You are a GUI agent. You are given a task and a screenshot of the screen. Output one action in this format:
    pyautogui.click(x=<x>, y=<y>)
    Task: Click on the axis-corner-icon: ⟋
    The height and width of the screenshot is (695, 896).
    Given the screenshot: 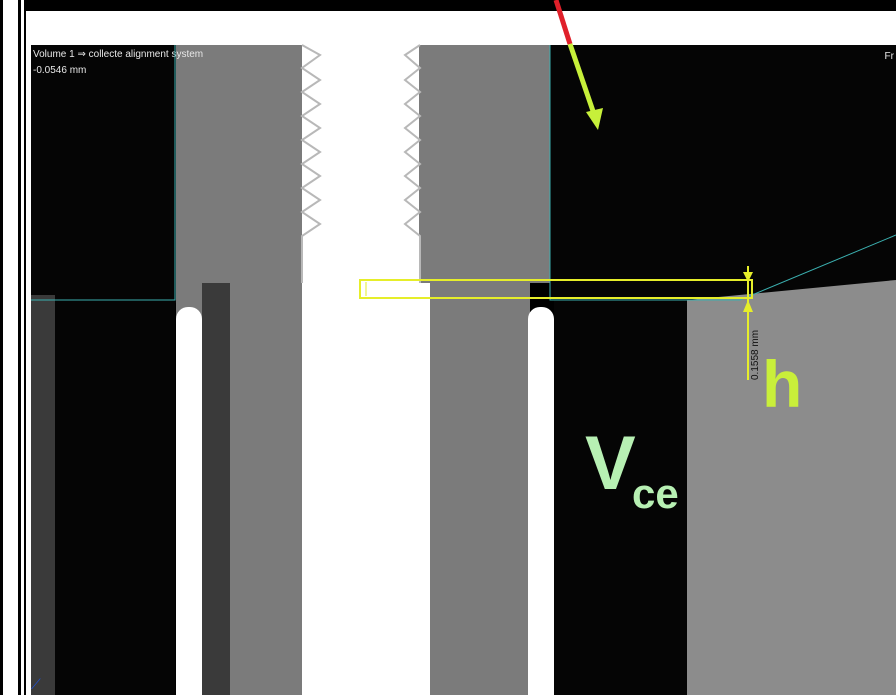 What is the action you would take?
    pyautogui.click(x=36, y=684)
    